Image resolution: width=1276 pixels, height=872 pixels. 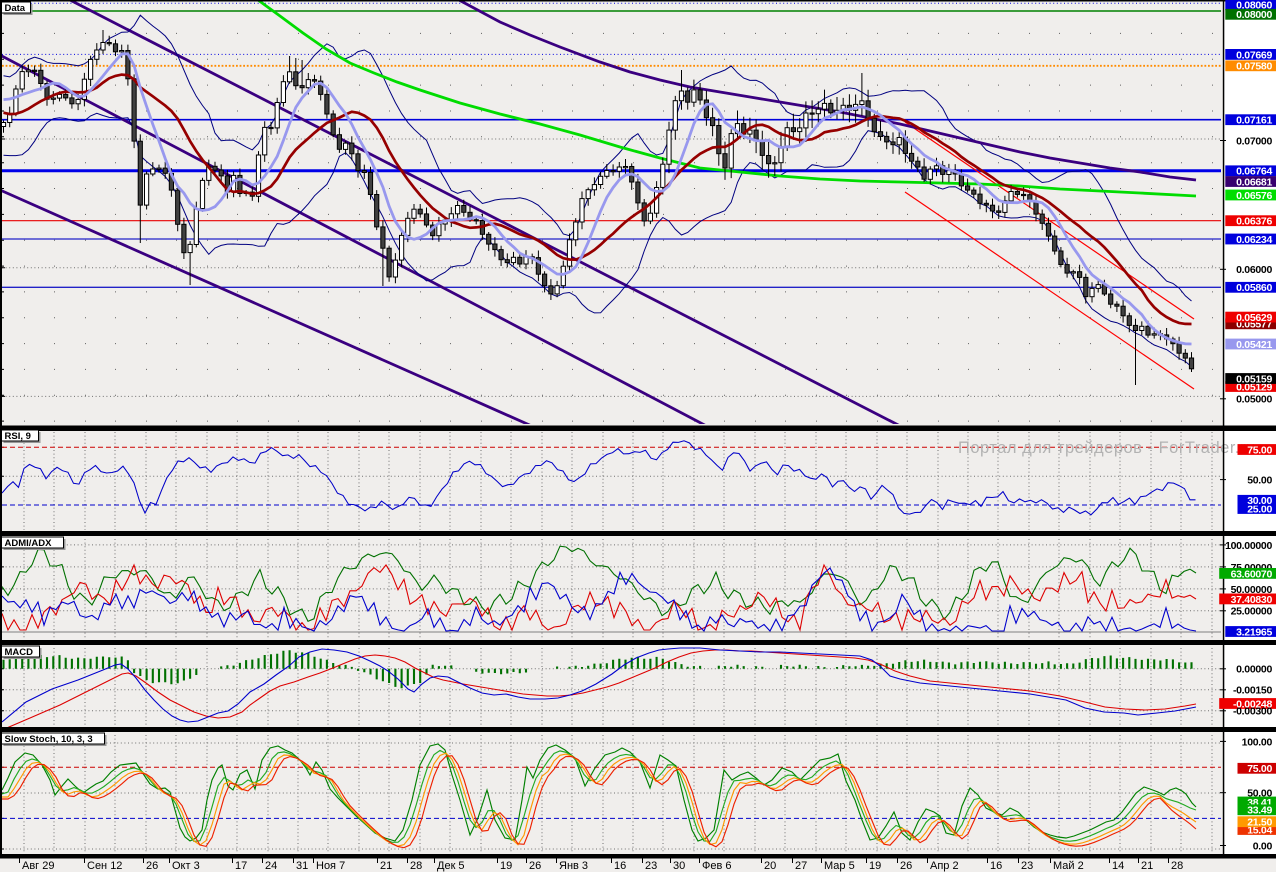 What do you see at coordinates (1254, 632) in the screenshot?
I see `svg-text: 3.21965` at bounding box center [1254, 632].